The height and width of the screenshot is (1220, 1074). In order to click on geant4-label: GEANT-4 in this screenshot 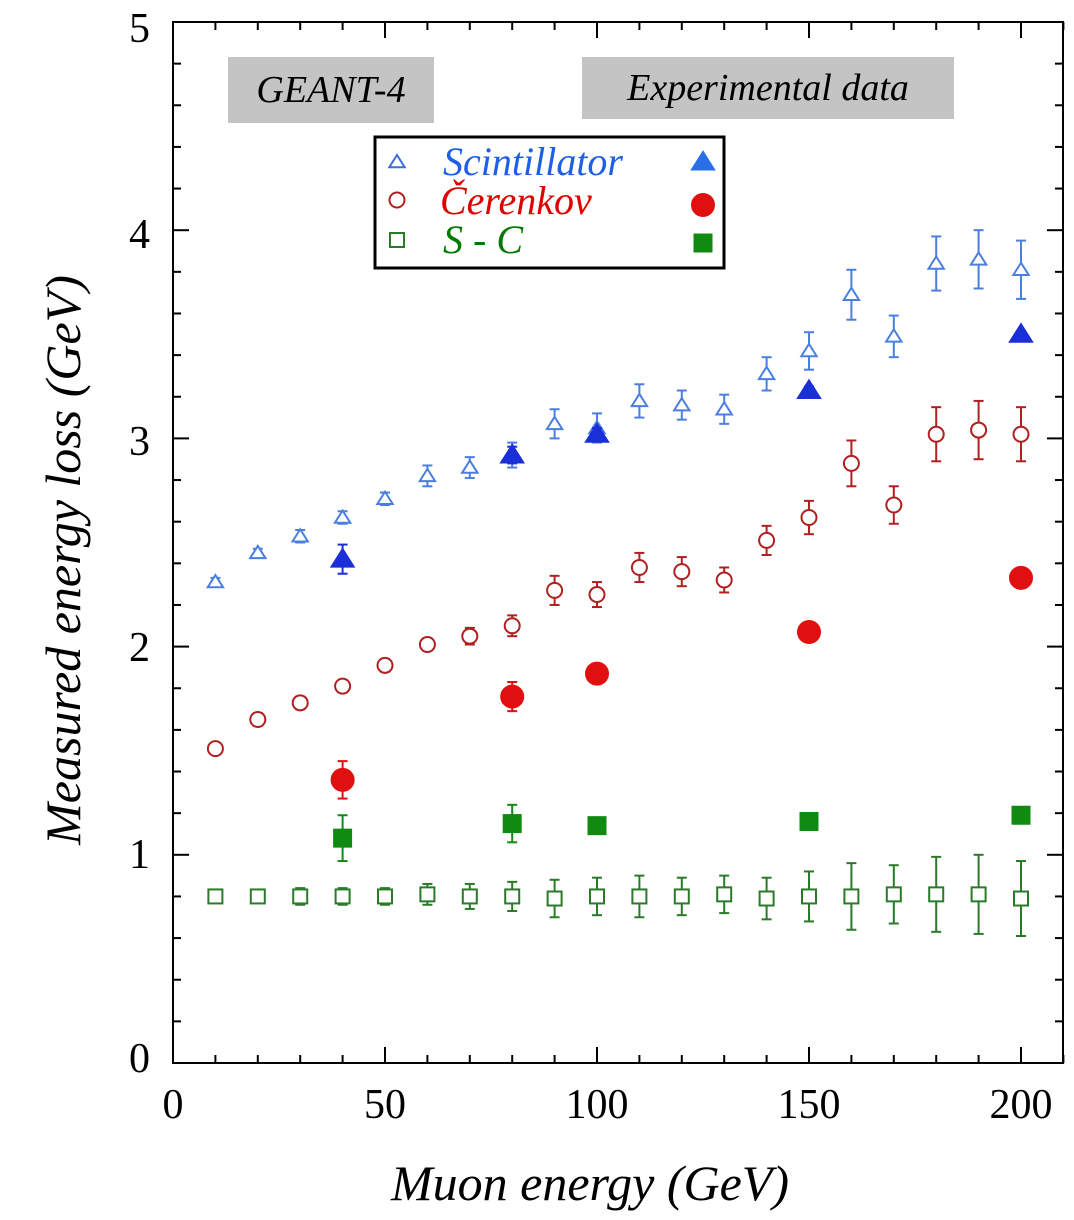, I will do `click(330, 90)`.